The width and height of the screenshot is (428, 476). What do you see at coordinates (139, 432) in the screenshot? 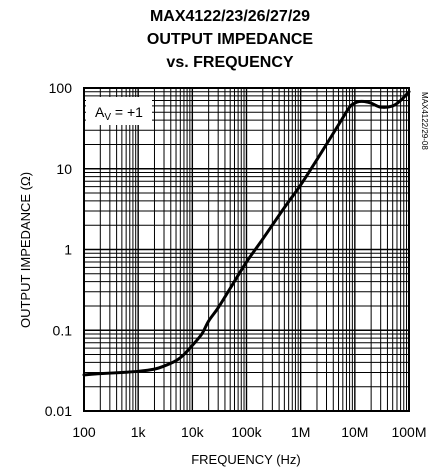
I see `x-tick-label: 1k` at bounding box center [139, 432].